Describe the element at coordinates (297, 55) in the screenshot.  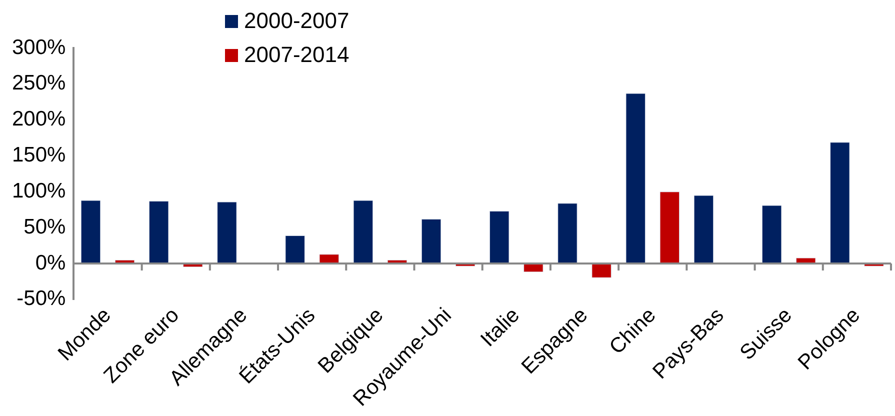
I see `legend-label: 2007-2014` at that location.